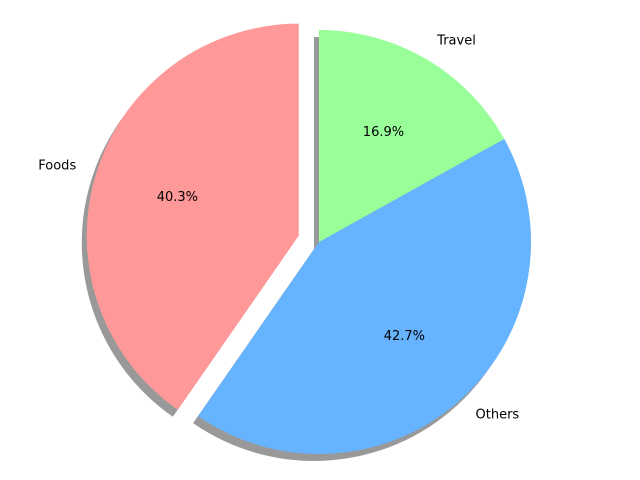  I want to click on pie-percent-others: 42.7%, so click(404, 336).